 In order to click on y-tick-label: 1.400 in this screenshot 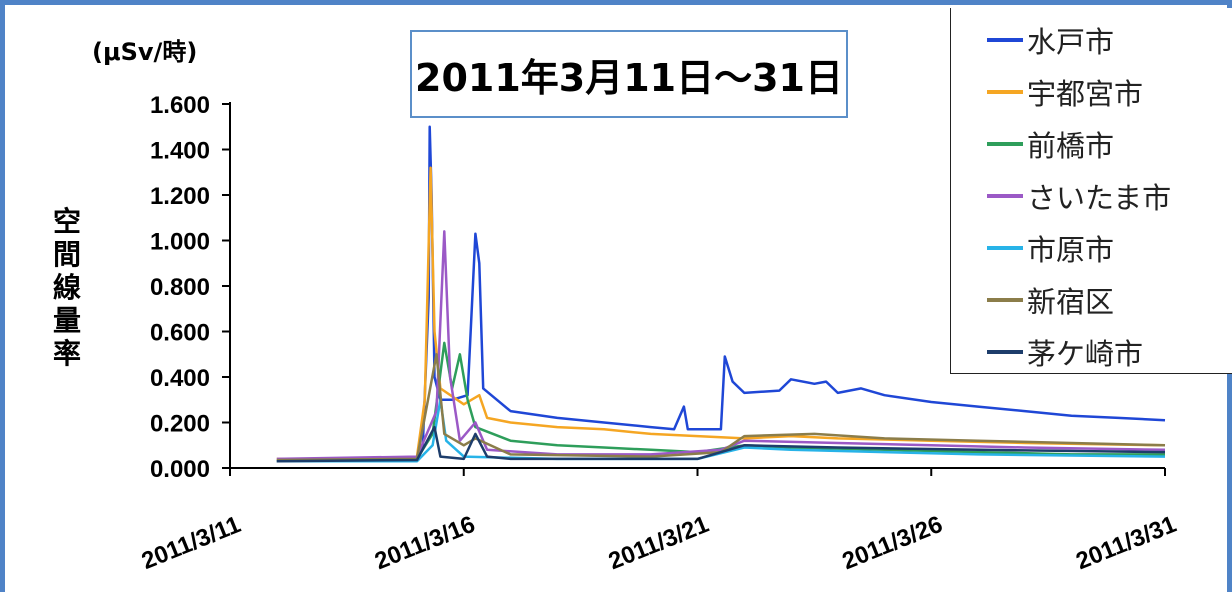, I will do `click(180, 151)`.